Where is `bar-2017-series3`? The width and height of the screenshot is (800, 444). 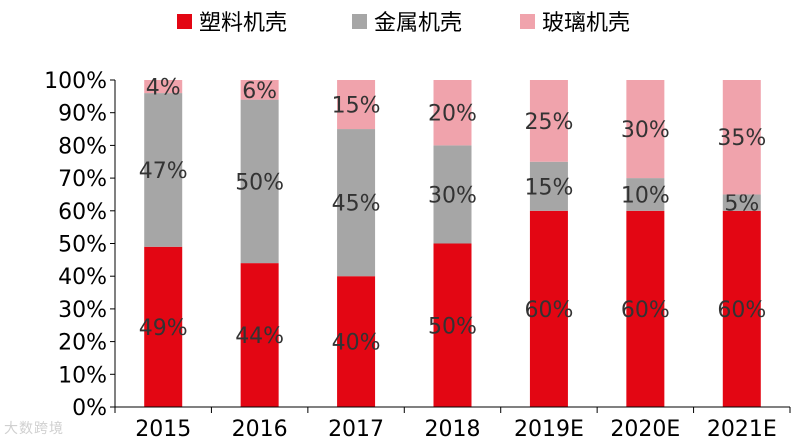
bar-2017-series3 is located at coordinates (356, 105).